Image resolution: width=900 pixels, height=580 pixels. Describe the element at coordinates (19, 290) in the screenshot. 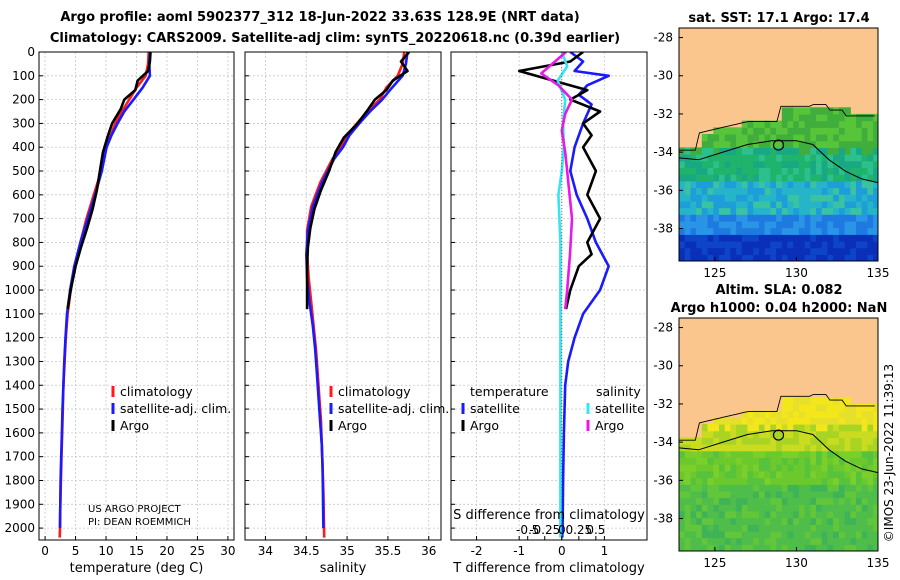

I see `y-tick-label: 1000` at that location.